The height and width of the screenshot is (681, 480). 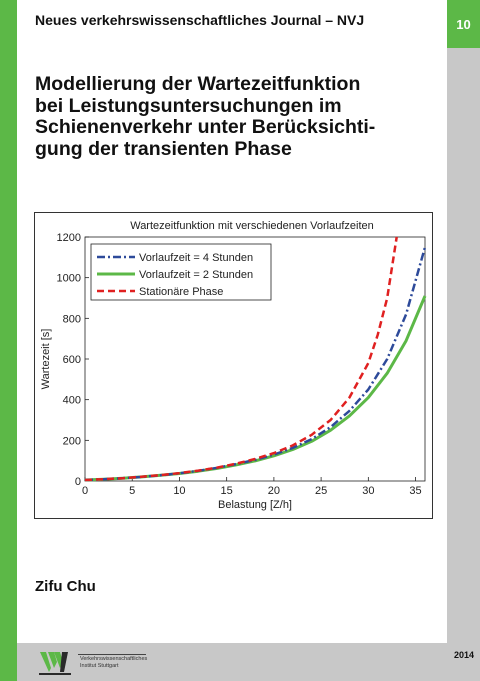 What do you see at coordinates (69, 279) in the screenshot?
I see `y-tick-label: 1000` at bounding box center [69, 279].